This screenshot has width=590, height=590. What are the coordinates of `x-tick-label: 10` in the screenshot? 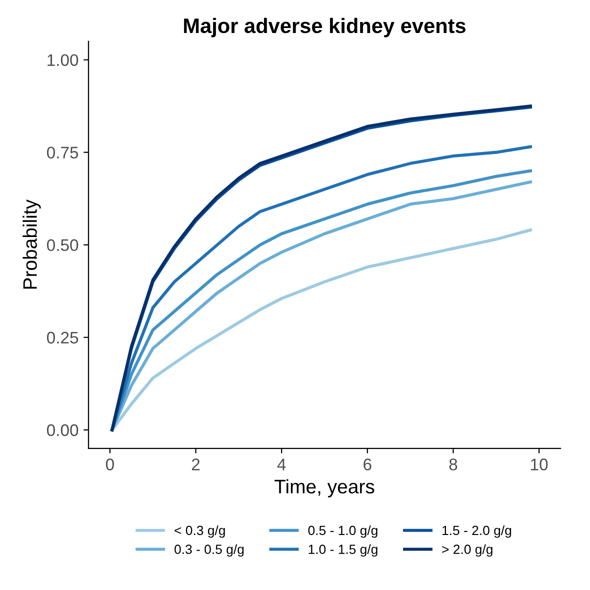 It's located at (539, 464).